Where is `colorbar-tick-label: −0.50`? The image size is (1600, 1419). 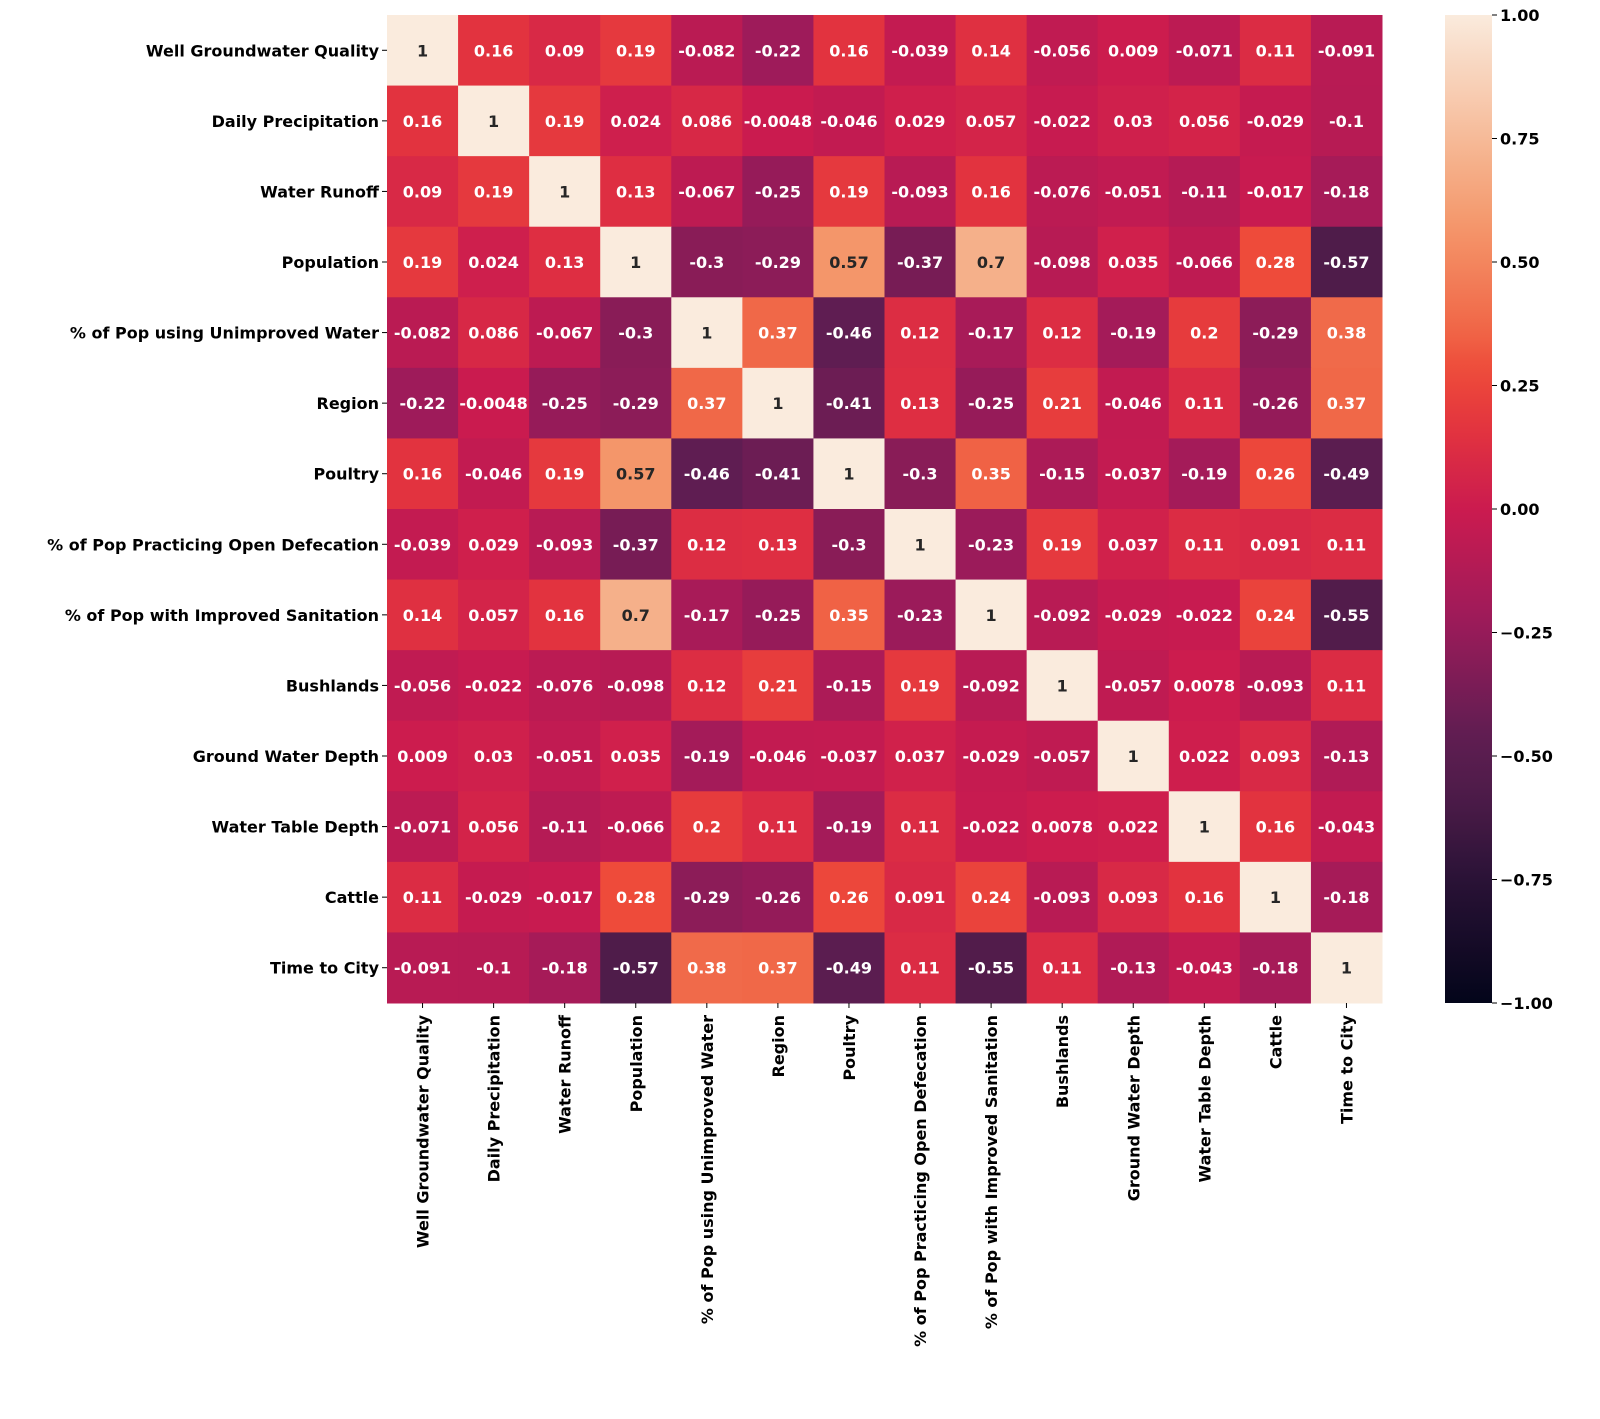
colorbar-tick-label: −0.50 is located at coordinates (1526, 756).